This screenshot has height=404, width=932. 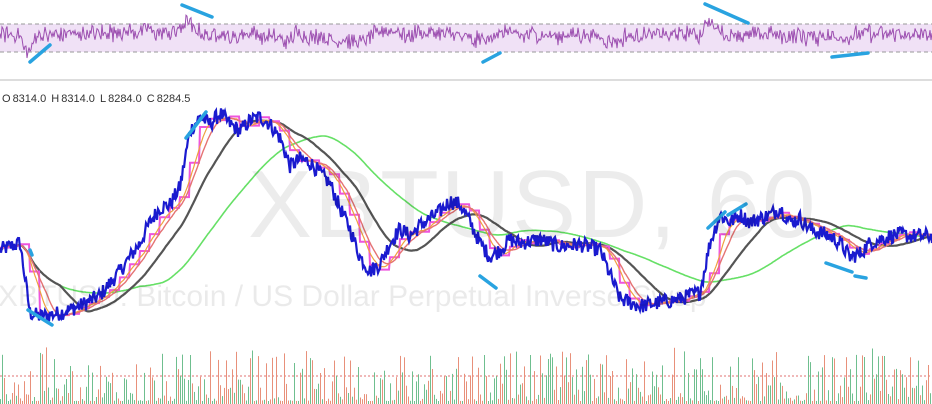 What do you see at coordinates (466, 36) in the screenshot?
I see `rsi-pane` at bounding box center [466, 36].